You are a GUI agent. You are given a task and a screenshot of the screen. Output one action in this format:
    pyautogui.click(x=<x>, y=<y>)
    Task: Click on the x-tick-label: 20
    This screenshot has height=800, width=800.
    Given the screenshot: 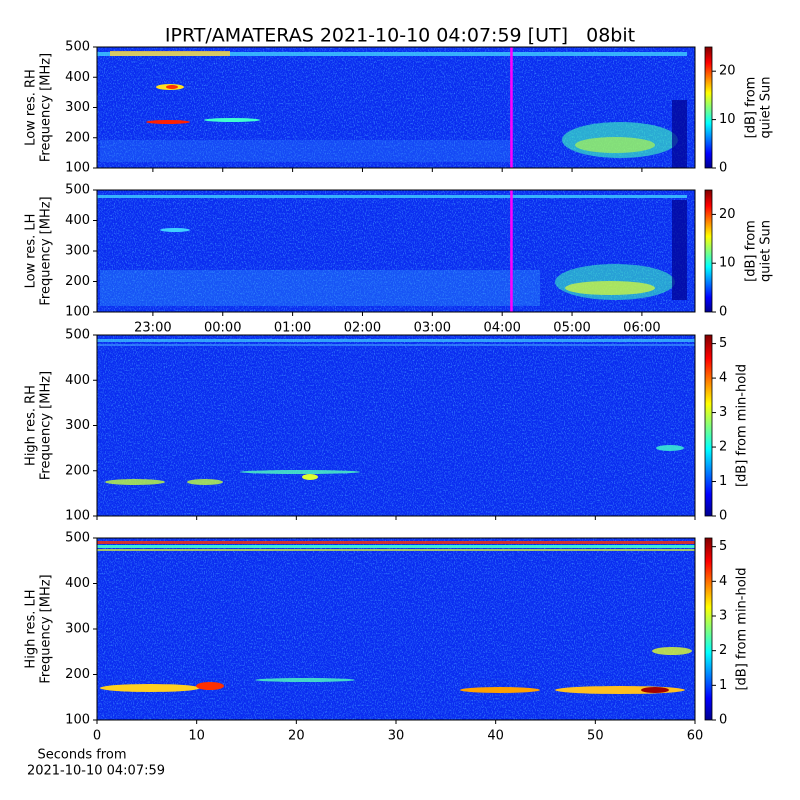 What is the action you would take?
    pyautogui.click(x=296, y=736)
    